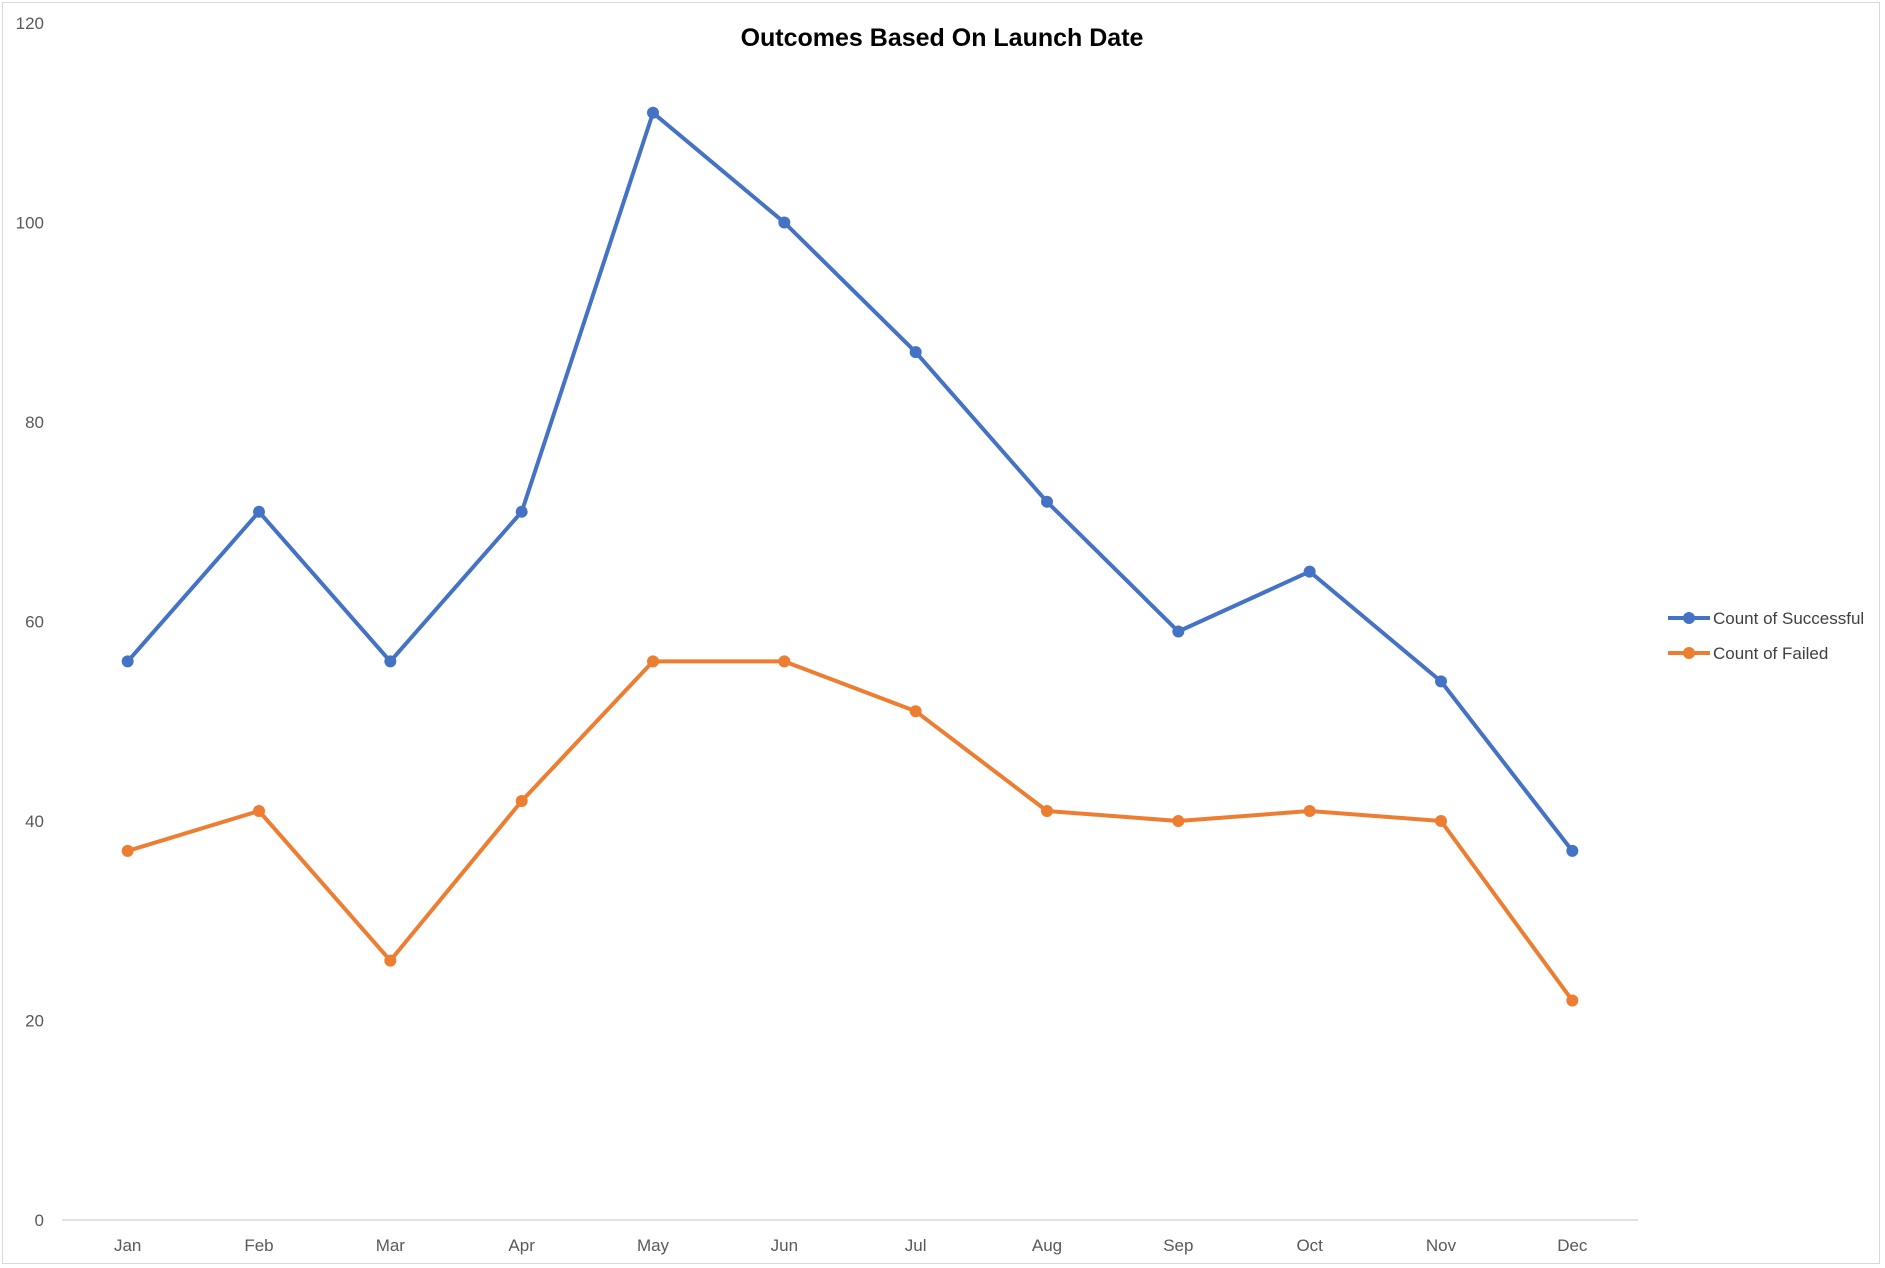 The image size is (1885, 1268). I want to click on y-tick-label: 20, so click(34, 1021).